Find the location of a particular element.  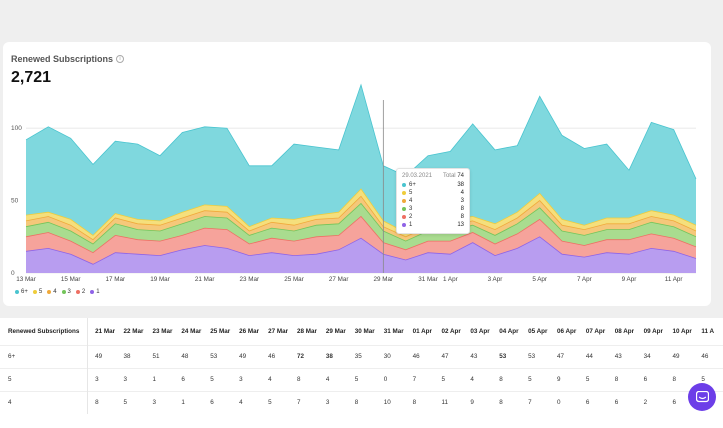

table-column-header: 28 Mar is located at coordinates (306, 331).